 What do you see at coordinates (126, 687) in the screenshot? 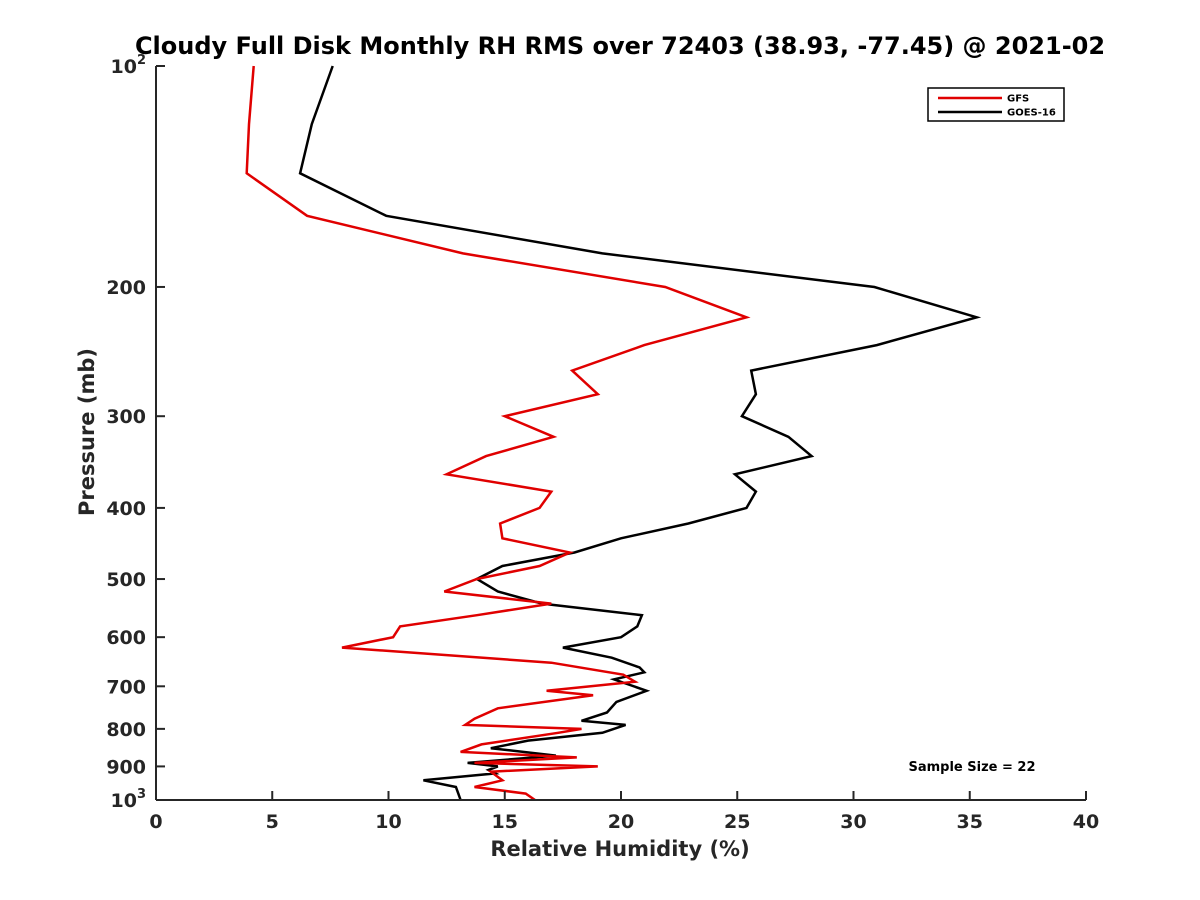
I see `y-tick-label: 700` at bounding box center [126, 687].